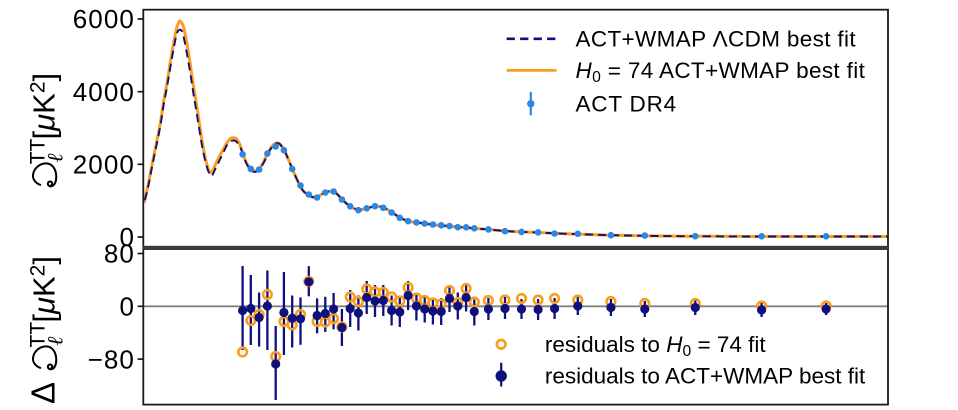  I want to click on svg-text: DTTℓ[μK2], so click(47, 131).